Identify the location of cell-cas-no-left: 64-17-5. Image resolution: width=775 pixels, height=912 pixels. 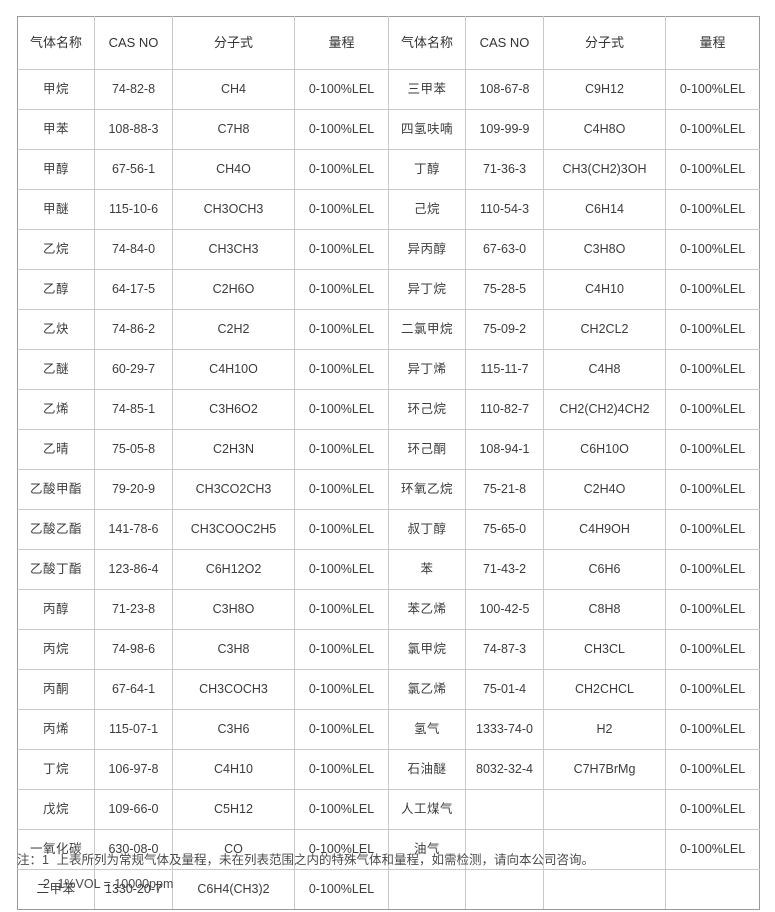
(133, 289).